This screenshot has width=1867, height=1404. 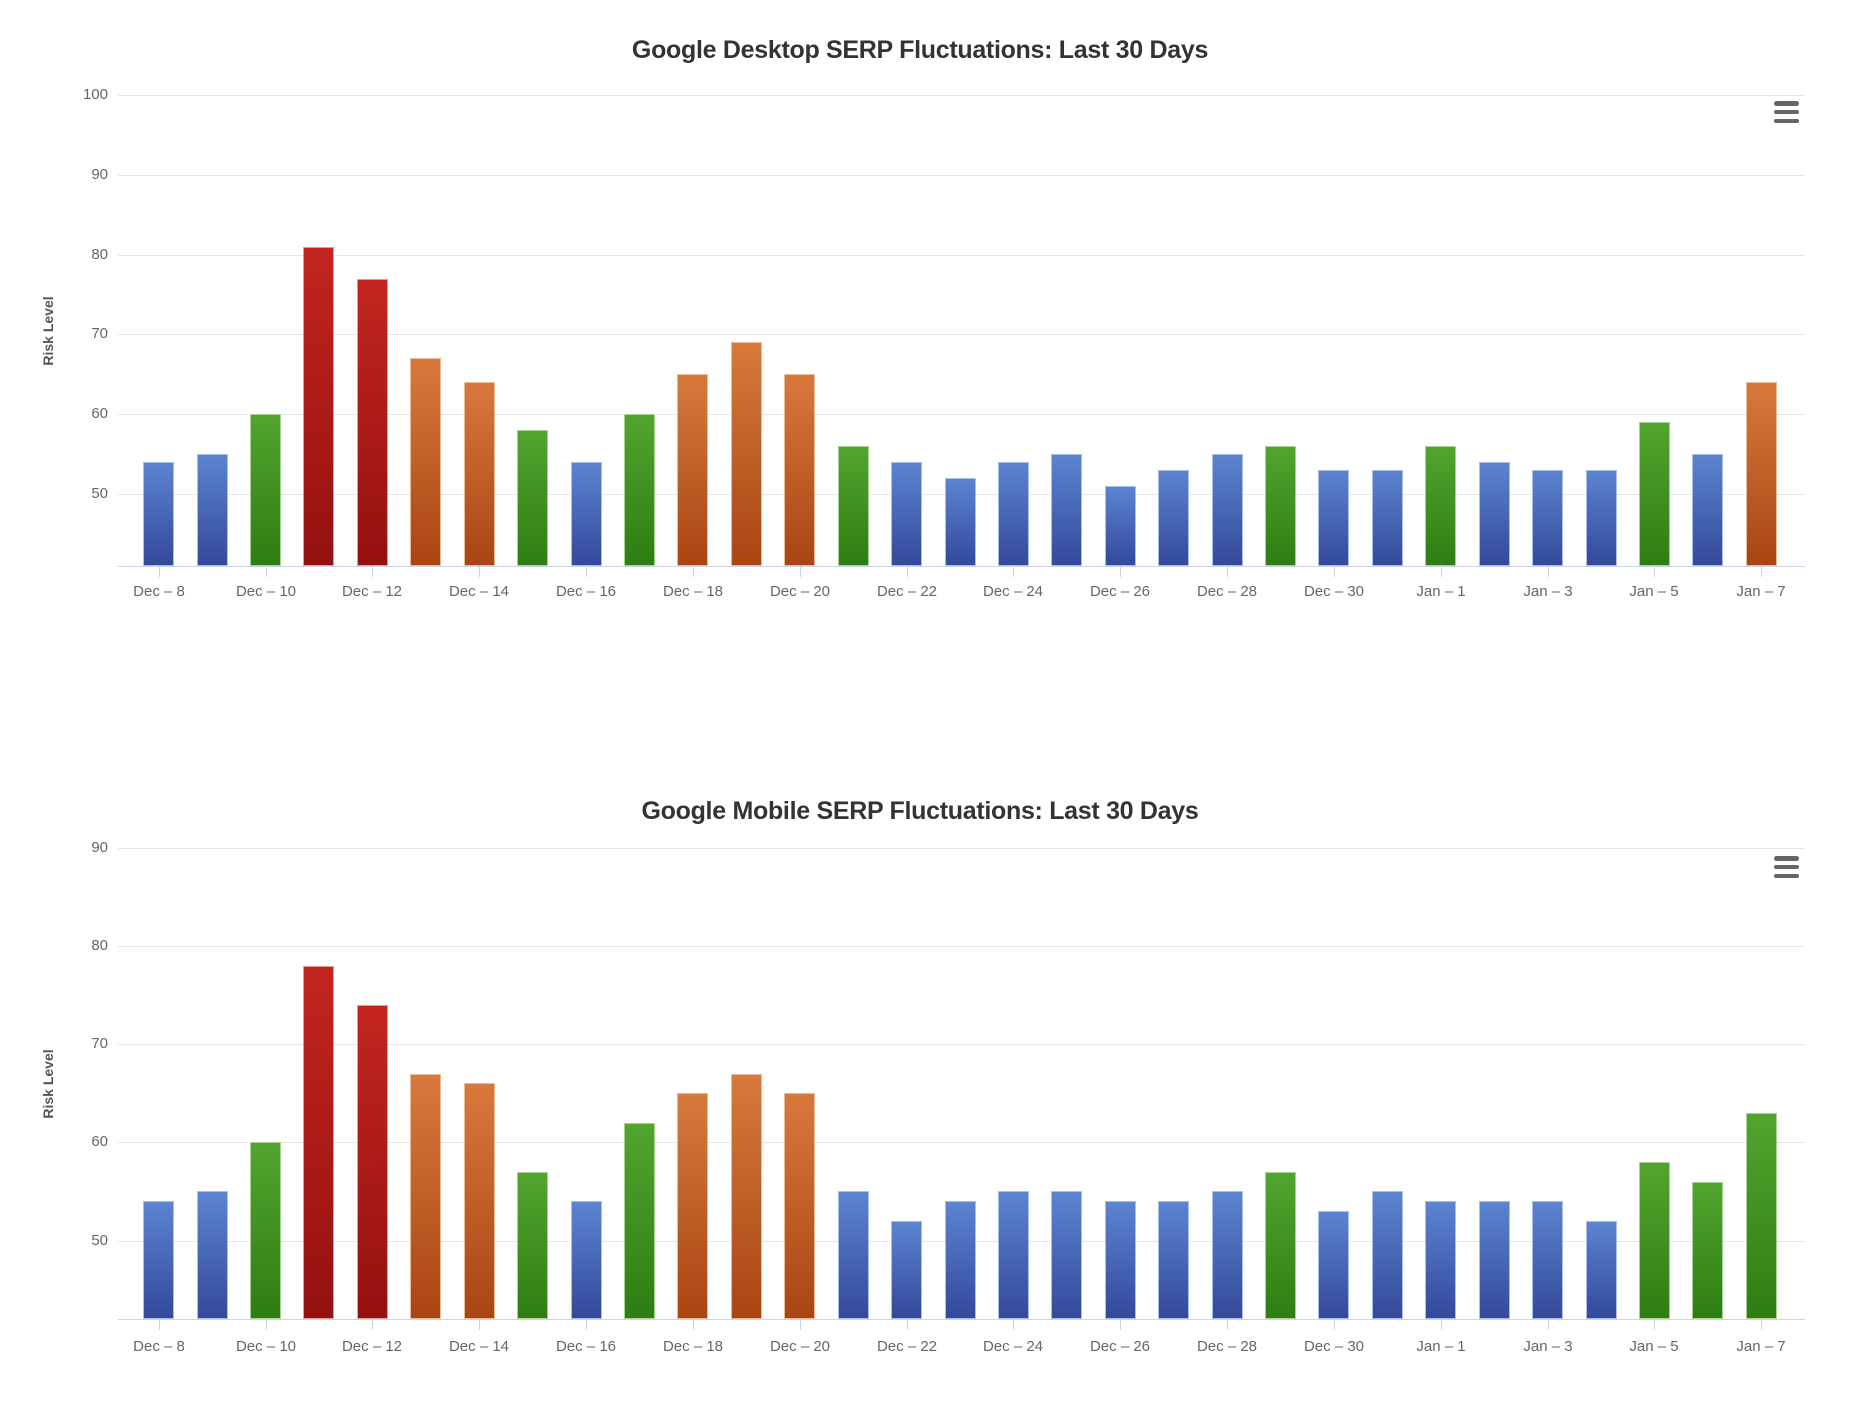 What do you see at coordinates (372, 1346) in the screenshot?
I see `x-axis-tick-label: Dec – 12` at bounding box center [372, 1346].